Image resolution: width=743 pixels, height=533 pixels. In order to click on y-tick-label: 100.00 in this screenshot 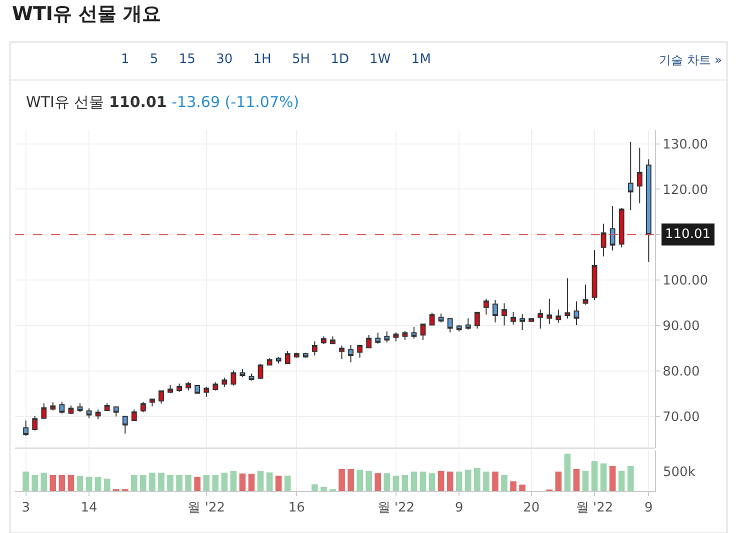, I will do `click(685, 281)`.